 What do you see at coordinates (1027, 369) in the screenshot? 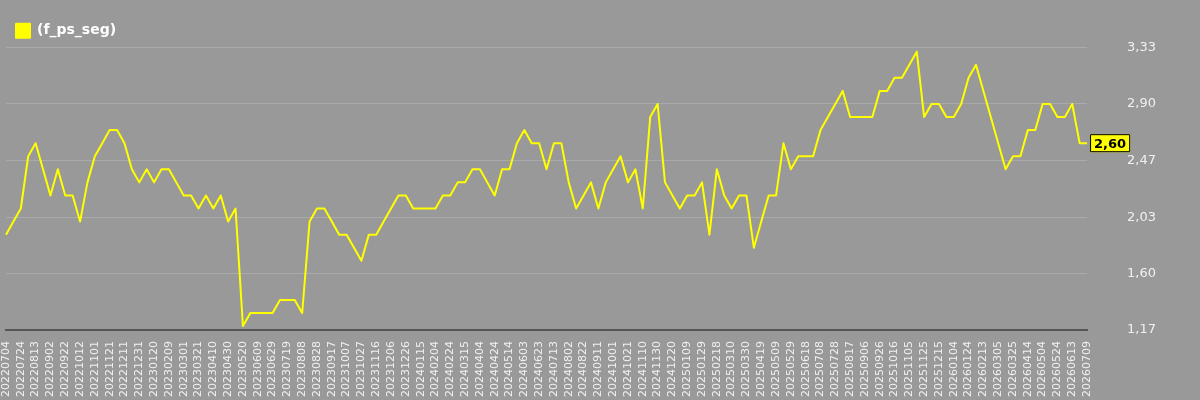
I see `x-tick-label: 20260414` at bounding box center [1027, 369].